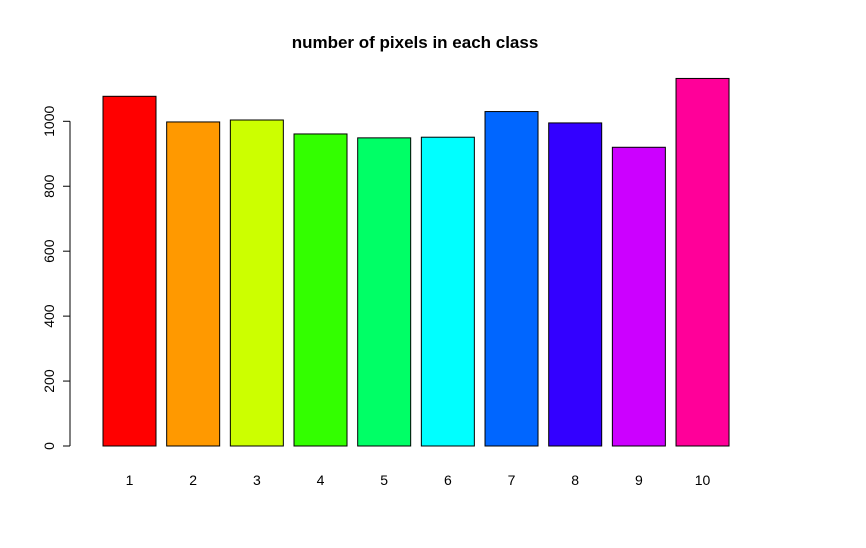 Image resolution: width=866 pixels, height=548 pixels. I want to click on x-axis-labels: 1 2 3 4 5 6 7 8 9 10, so click(418, 480).